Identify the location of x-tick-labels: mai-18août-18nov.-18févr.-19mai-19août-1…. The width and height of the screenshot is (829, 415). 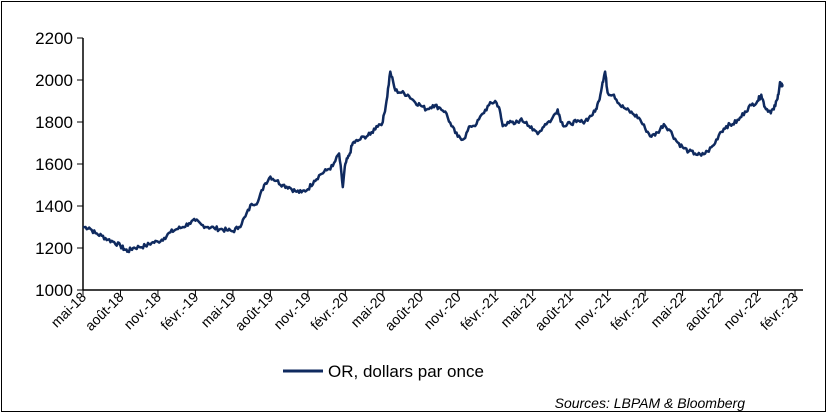
(425, 311).